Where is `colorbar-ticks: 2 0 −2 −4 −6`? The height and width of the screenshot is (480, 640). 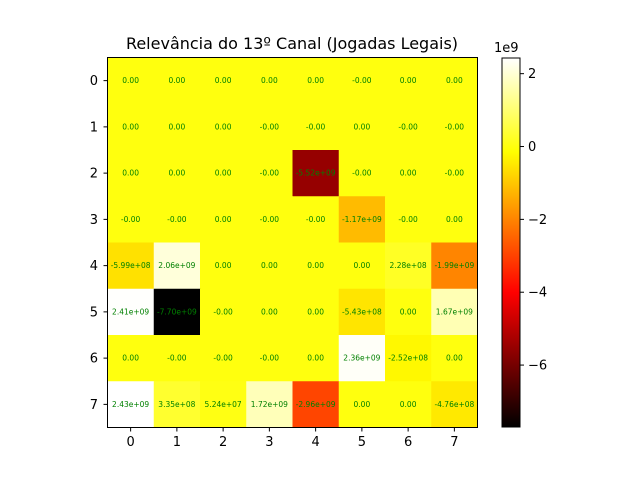
colorbar-ticks: 2 0 −2 −4 −6 is located at coordinates (533, 220).